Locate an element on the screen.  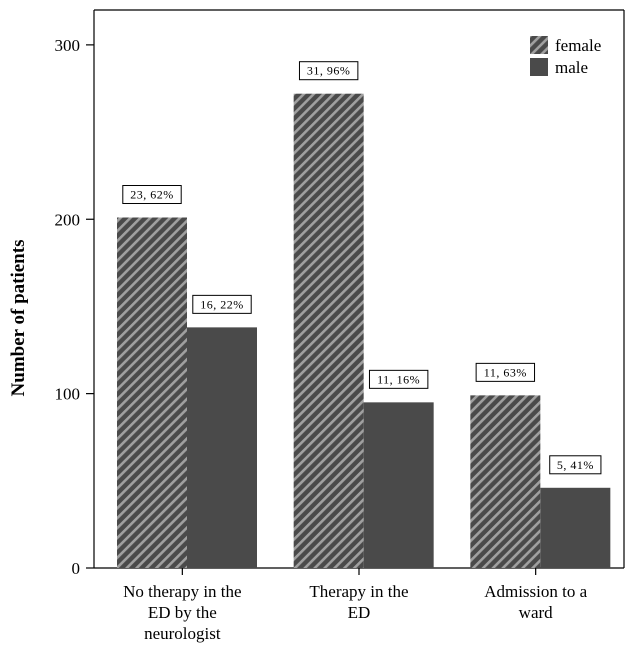
legend-label-female: female is located at coordinates (578, 45).